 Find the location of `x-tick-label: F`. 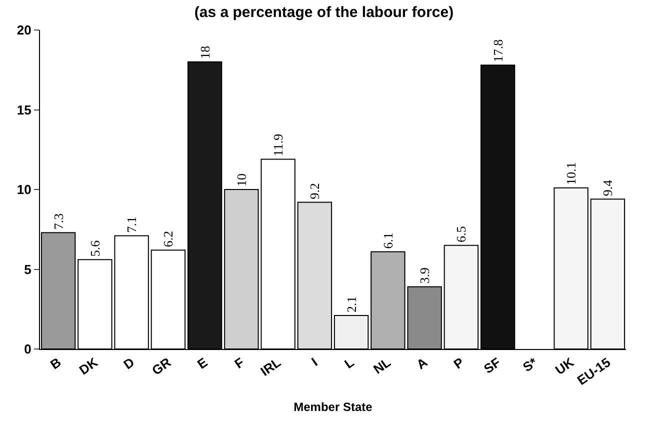

x-tick-label: F is located at coordinates (239, 363).